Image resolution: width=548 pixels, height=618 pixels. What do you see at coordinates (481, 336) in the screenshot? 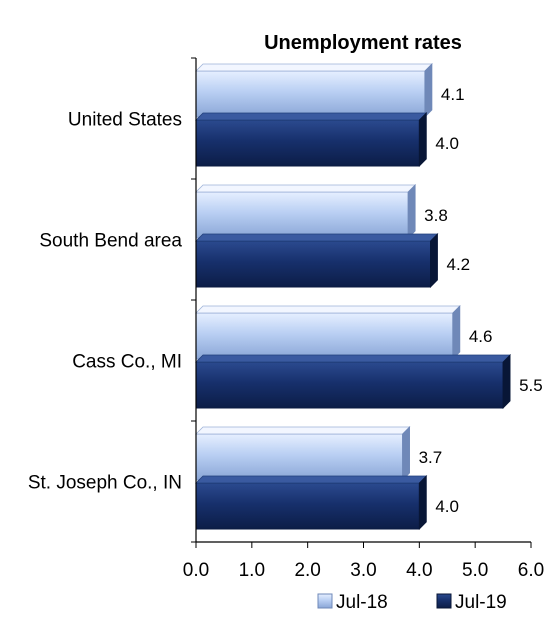
I see `data-label: 4.6` at bounding box center [481, 336].